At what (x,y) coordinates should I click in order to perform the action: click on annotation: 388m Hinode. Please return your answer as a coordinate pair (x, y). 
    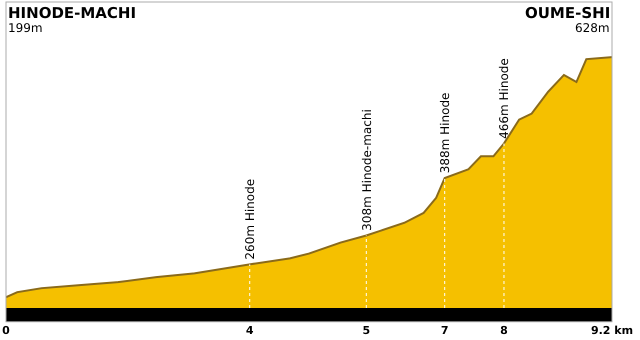
    Looking at the image, I should click on (445, 133).